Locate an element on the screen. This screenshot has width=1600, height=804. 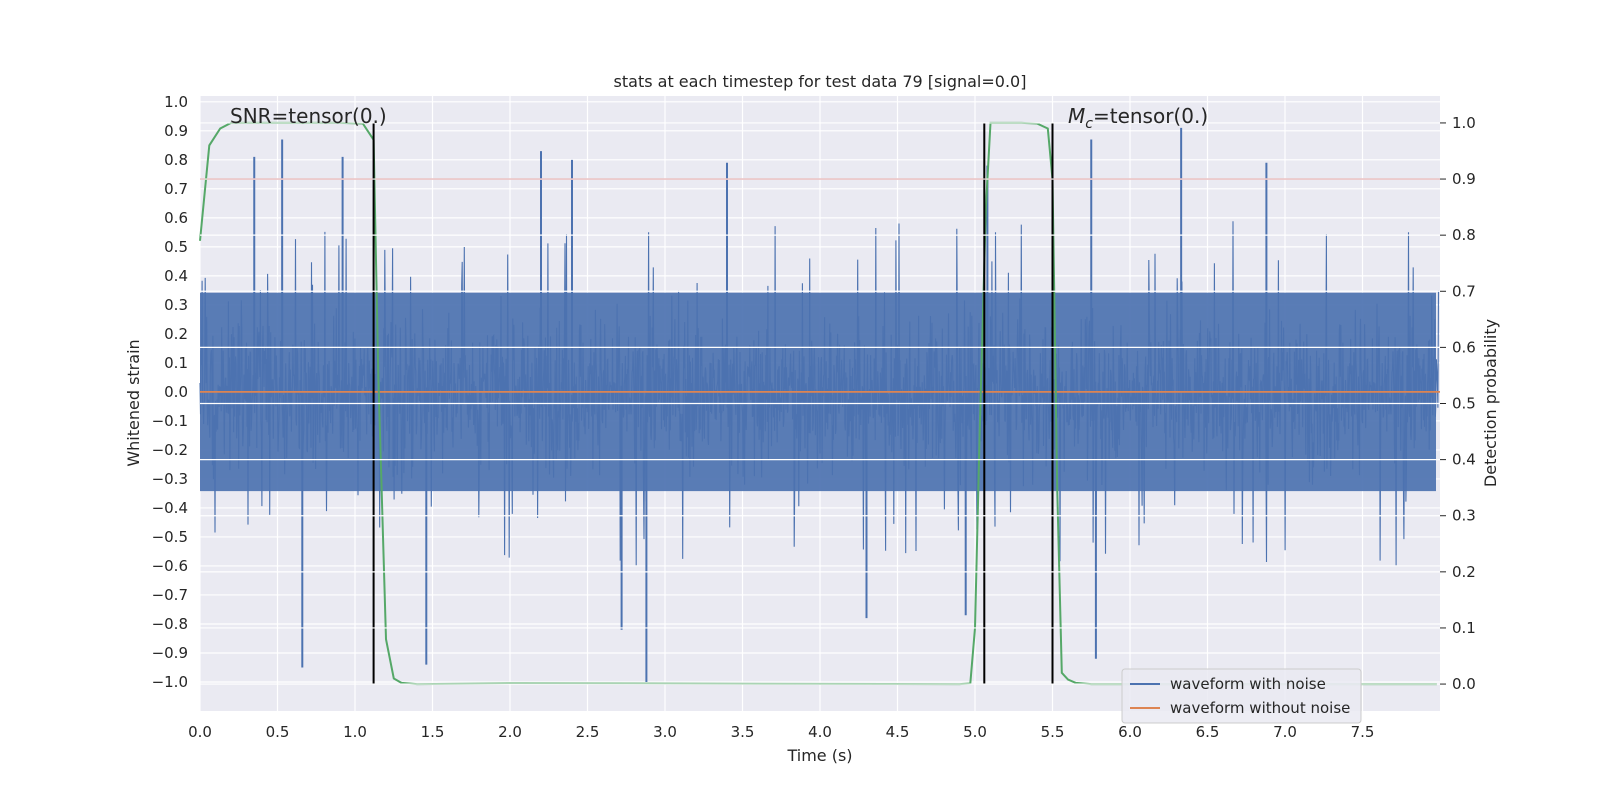
mc-annotation: Mc=tensor(0.) is located at coordinates (1138, 118).